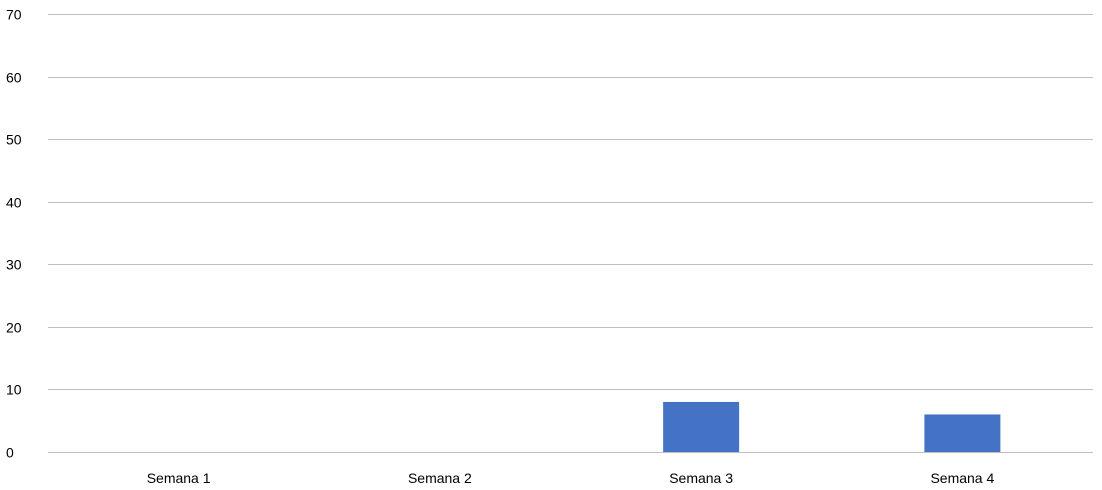  What do you see at coordinates (14, 15) in the screenshot?
I see `y-tick-label: 70` at bounding box center [14, 15].